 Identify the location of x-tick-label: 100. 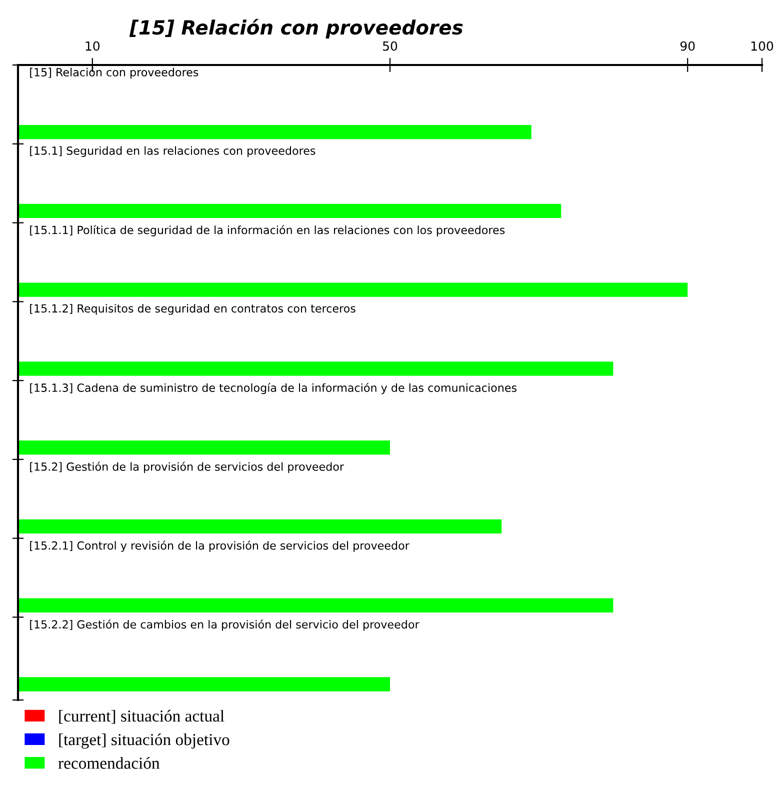
(762, 46).